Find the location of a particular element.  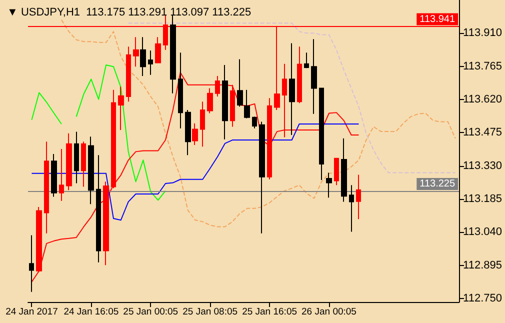

ref-line-label: 113.941 is located at coordinates (438, 19).